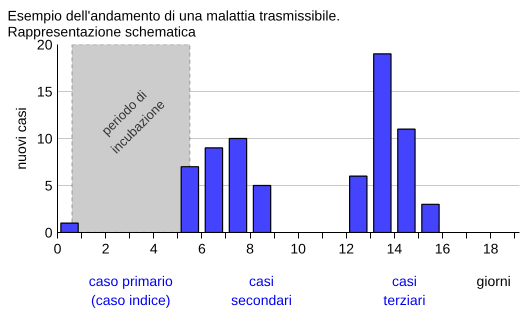 The width and height of the screenshot is (530, 323). I want to click on chart-title: Esempio dell'andamento di una malattia trasmissibile. Rappresentazione schematica, so click(174, 24).